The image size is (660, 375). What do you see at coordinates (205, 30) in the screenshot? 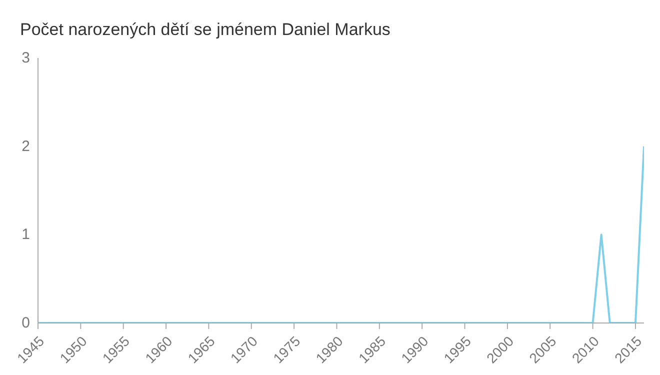
I see `chart-title: Počet narozených dětí se jménem Daniel Markus` at bounding box center [205, 30].